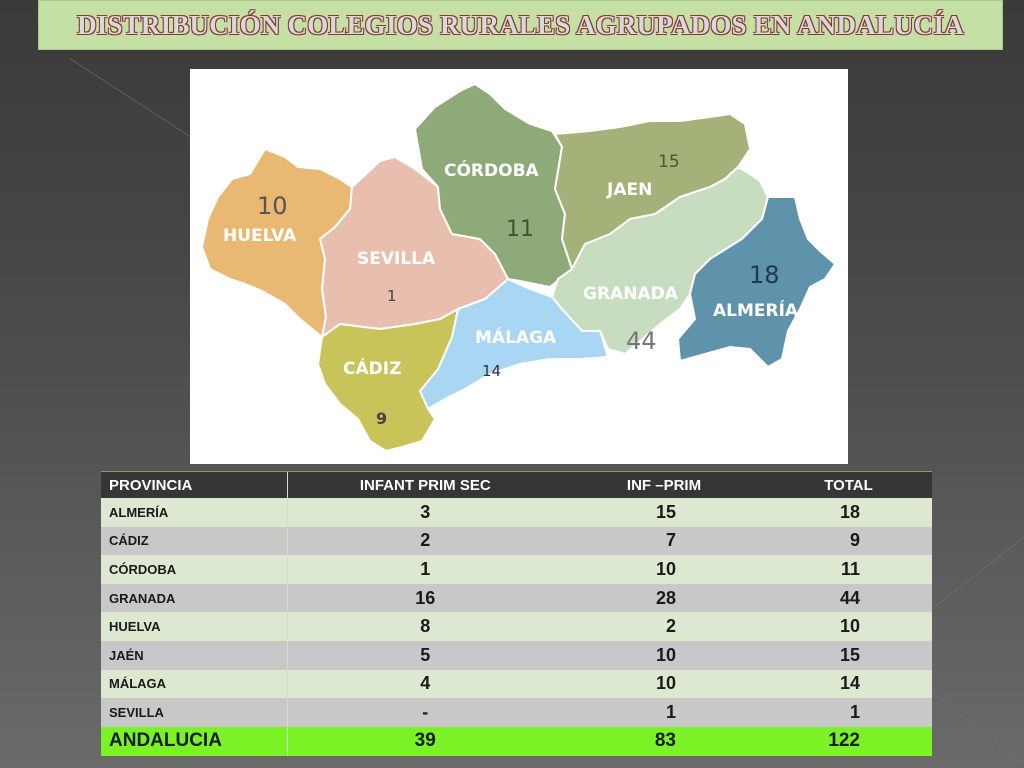 The image size is (1024, 768). Describe the element at coordinates (194, 655) in the screenshot. I see `cell-provincia: JAÉN` at that location.